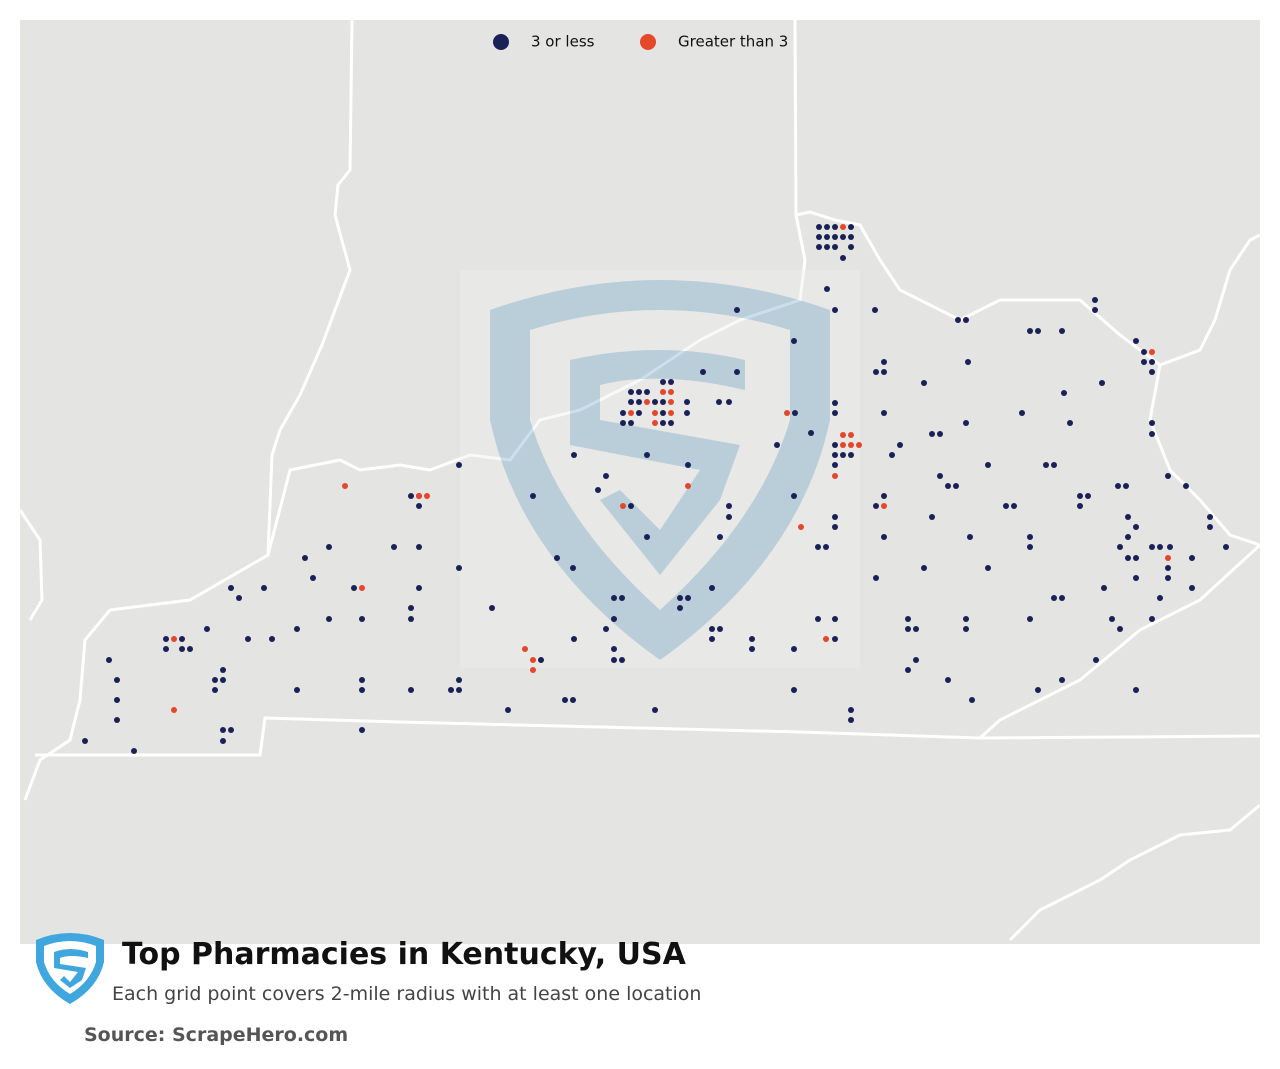 The image size is (1280, 1069). I want to click on legend: 3 or less Greater than 3, so click(640, 42).